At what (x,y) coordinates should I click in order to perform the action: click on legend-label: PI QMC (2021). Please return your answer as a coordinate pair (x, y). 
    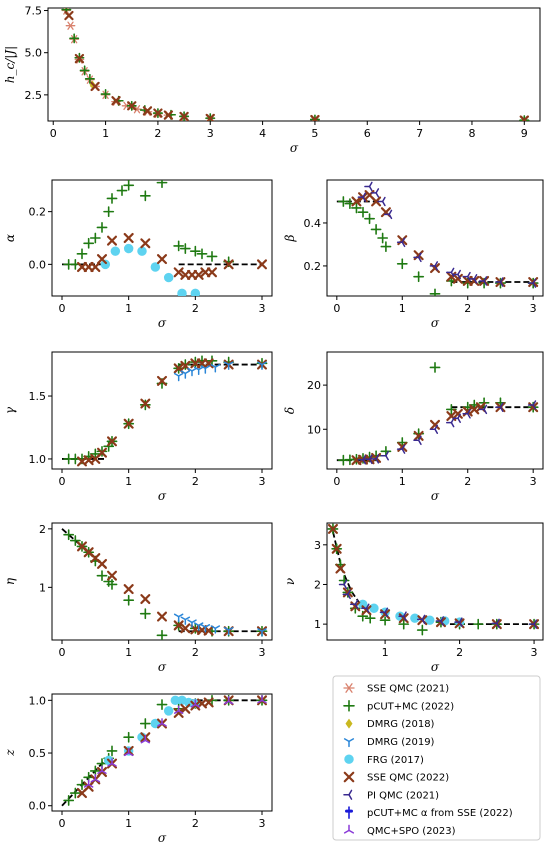
    Looking at the image, I should click on (403, 795).